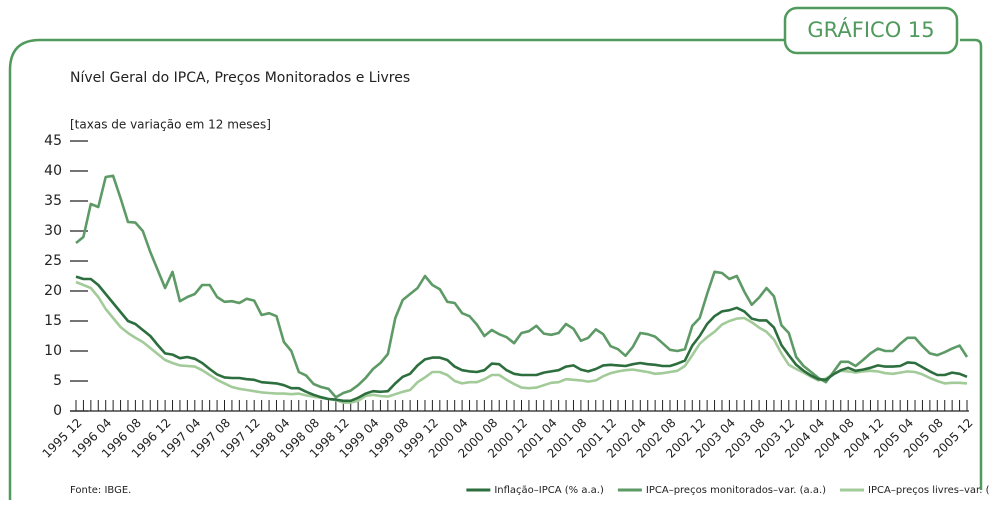  I want to click on y-tick-label: 25, so click(53, 261).